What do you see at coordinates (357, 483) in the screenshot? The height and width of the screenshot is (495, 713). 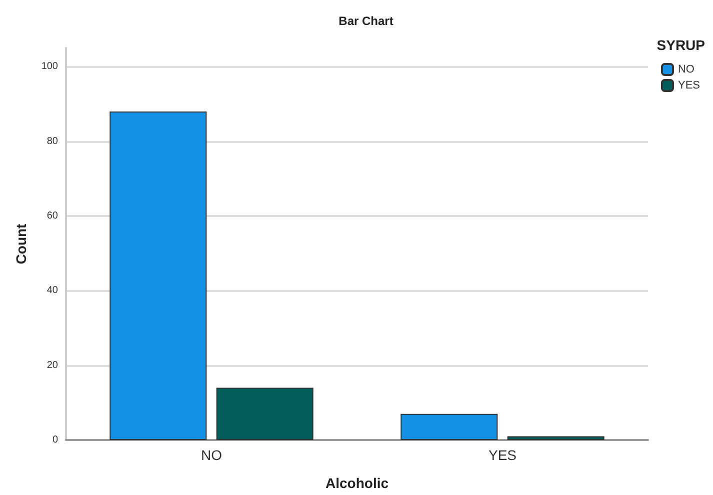 I see `x-axis-title: Alcoholic` at bounding box center [357, 483].